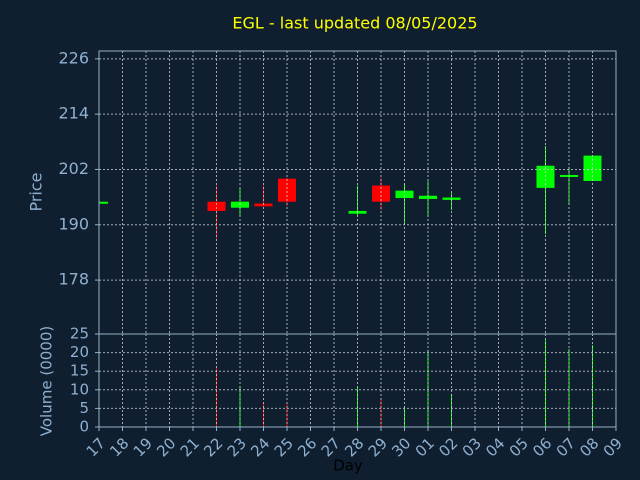  Describe the element at coordinates (566, 447) in the screenshot. I see `x-tick-label: 07` at that location.